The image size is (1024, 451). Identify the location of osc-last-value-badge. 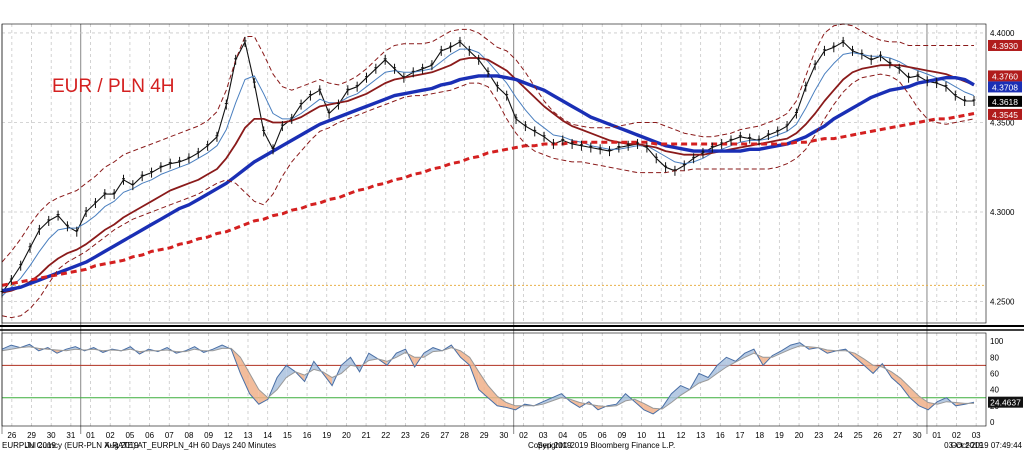
(1005, 402).